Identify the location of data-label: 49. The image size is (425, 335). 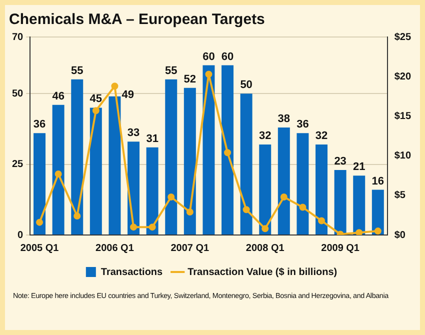
(128, 94).